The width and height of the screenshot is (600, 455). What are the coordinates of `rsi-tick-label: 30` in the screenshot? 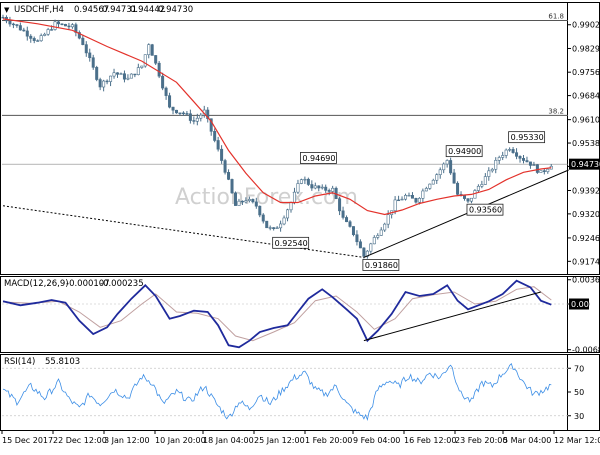 It's located at (579, 416).